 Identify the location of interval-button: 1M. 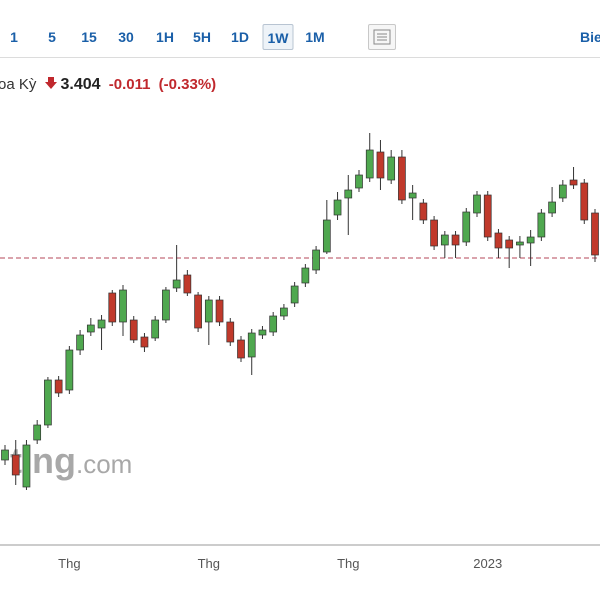
(315, 37).